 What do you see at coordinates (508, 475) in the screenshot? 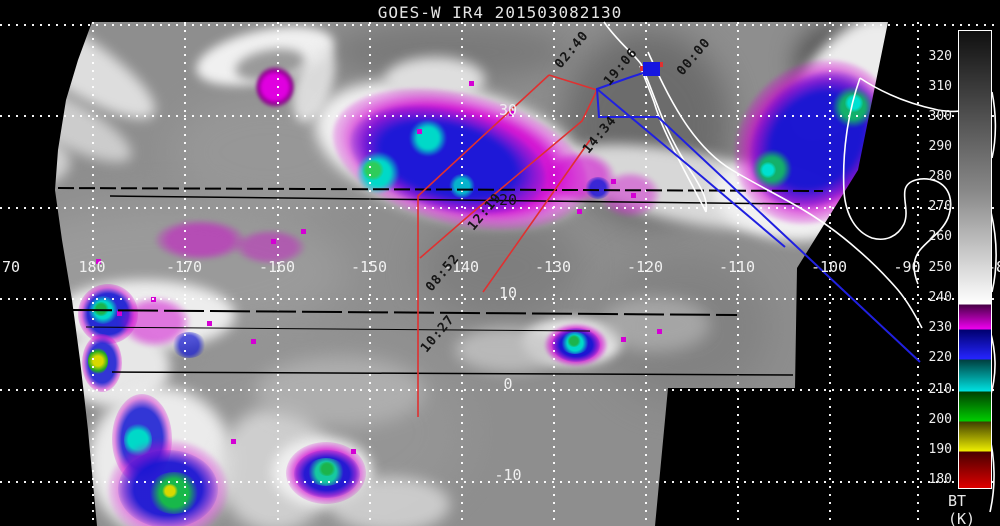
I see `lat-label: -10` at bounding box center [508, 475].